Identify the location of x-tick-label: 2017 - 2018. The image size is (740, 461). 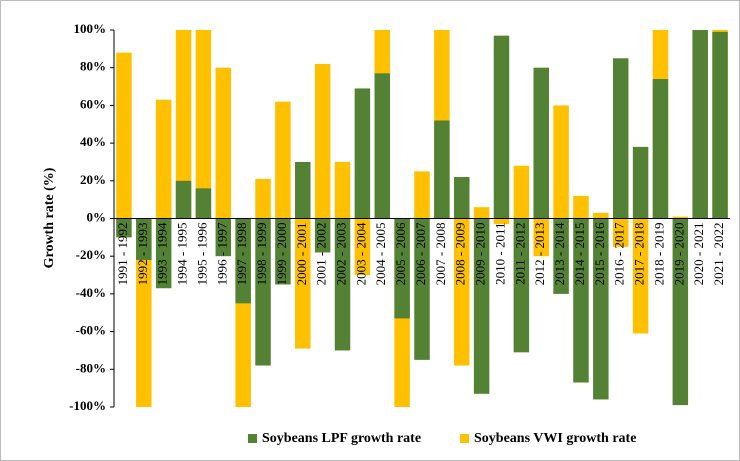
(639, 254).